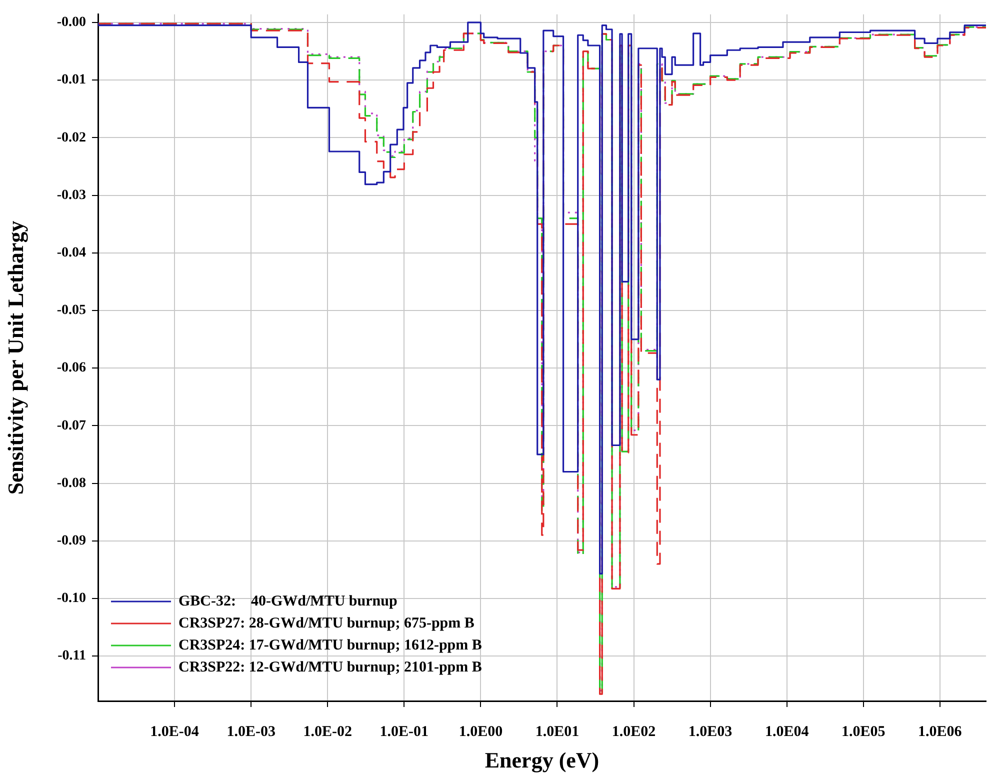  I want to click on x-tick-label: 1.0E-01, so click(404, 732).